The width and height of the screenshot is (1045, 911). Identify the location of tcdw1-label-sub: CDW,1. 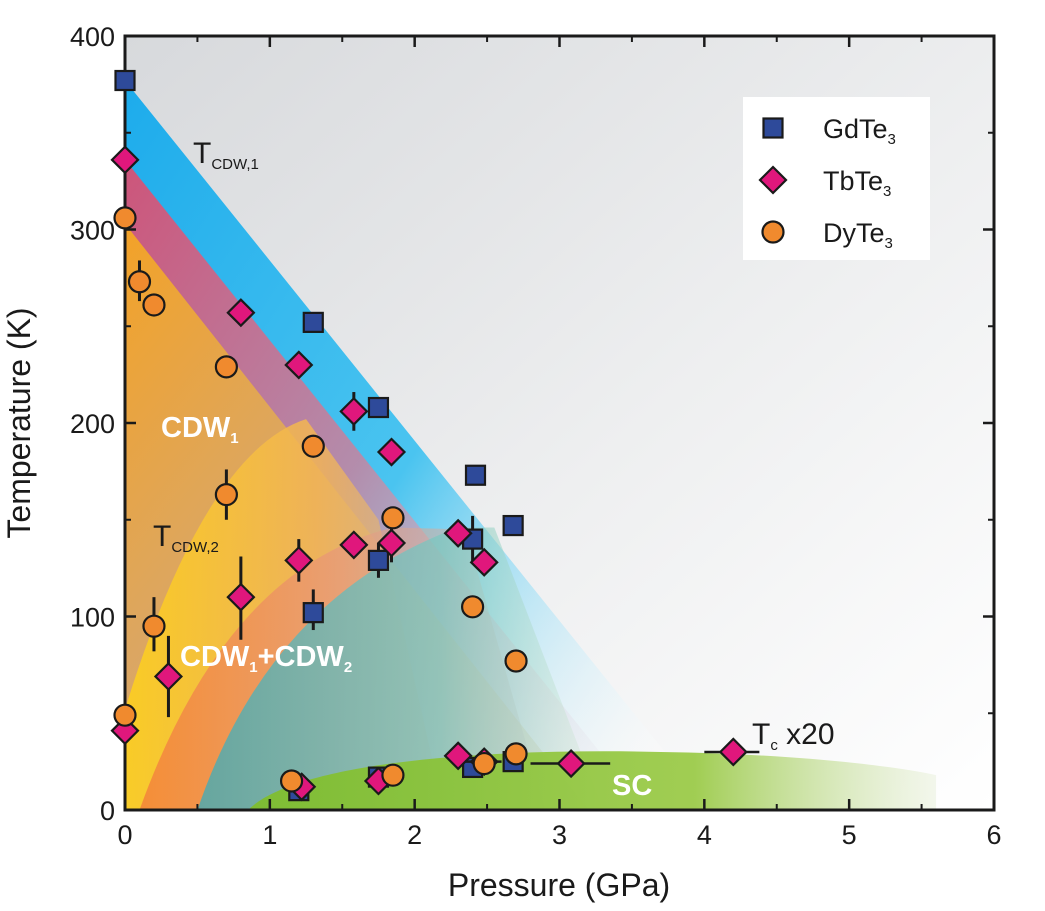
(235, 164).